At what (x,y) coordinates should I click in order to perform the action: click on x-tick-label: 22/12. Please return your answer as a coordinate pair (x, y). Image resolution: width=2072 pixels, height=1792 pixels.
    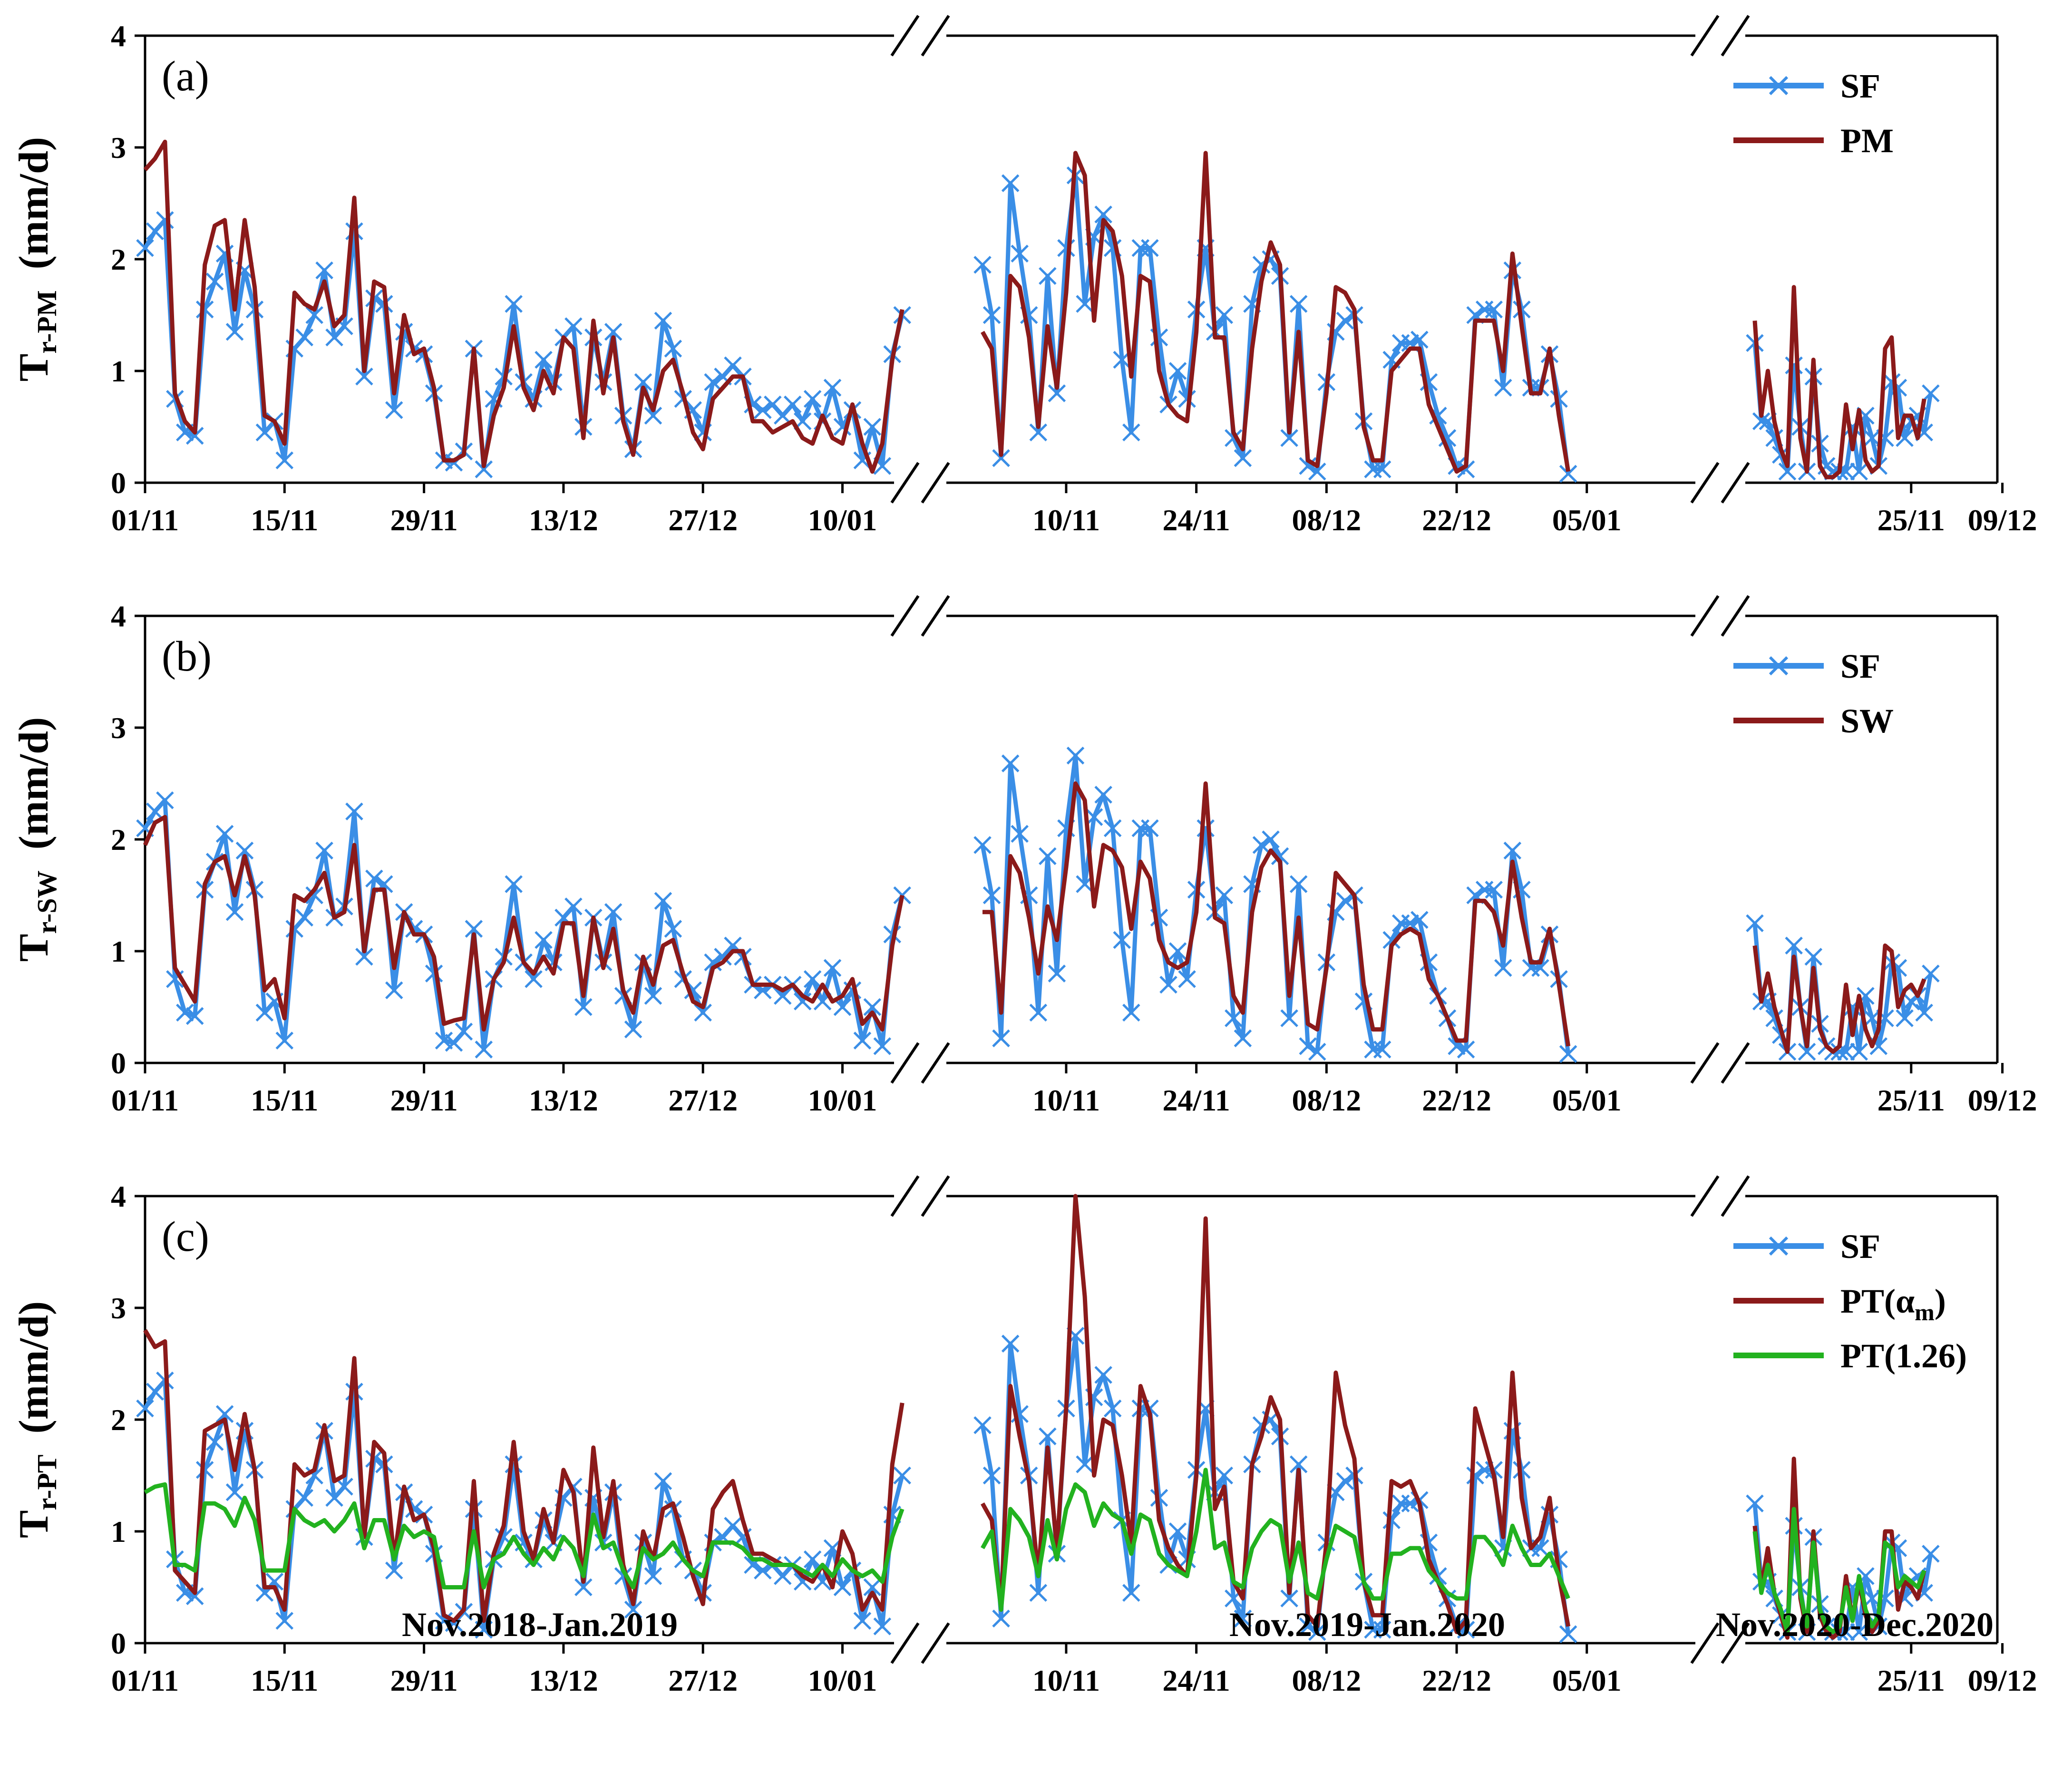
    Looking at the image, I should click on (1457, 1100).